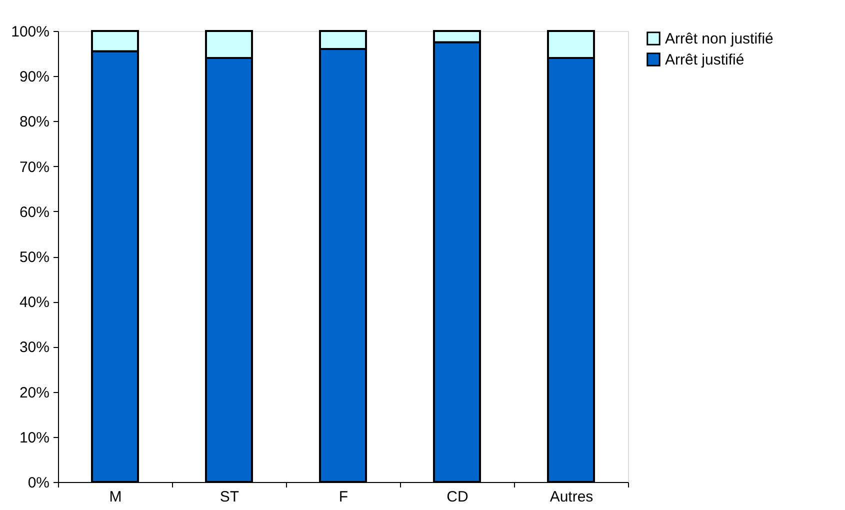 The height and width of the screenshot is (510, 845). What do you see at coordinates (34, 122) in the screenshot?
I see `y-tick-label: 80%` at bounding box center [34, 122].